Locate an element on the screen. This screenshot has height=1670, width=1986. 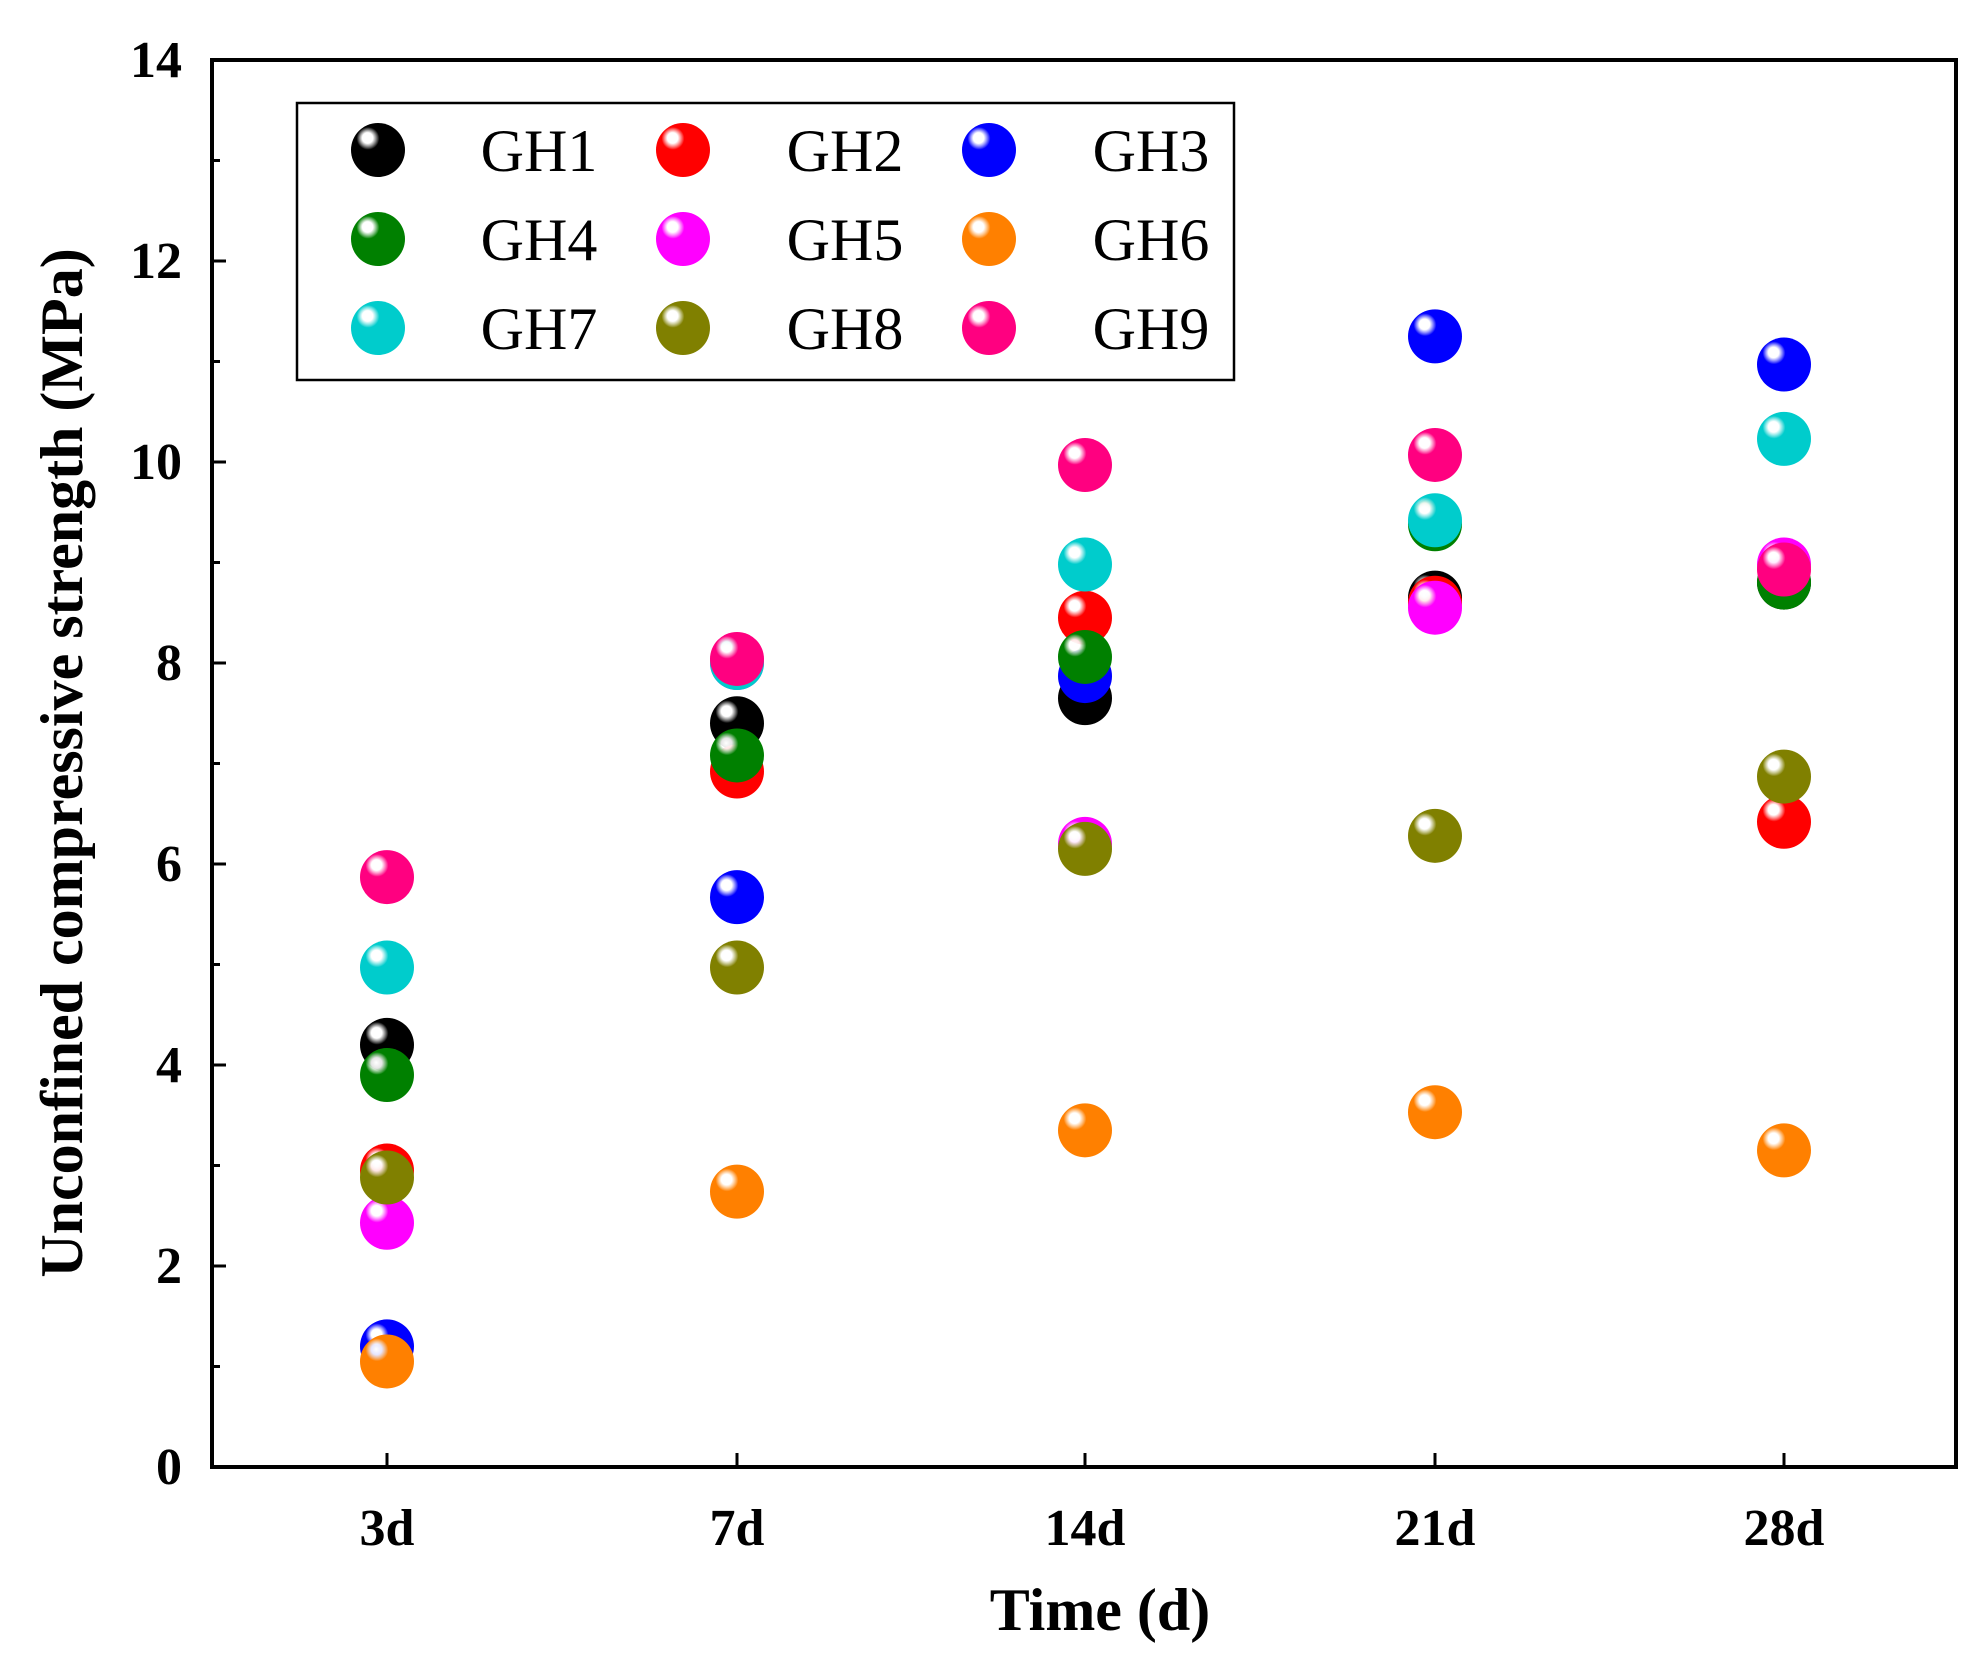
point-gh7-14d is located at coordinates (1085, 564).